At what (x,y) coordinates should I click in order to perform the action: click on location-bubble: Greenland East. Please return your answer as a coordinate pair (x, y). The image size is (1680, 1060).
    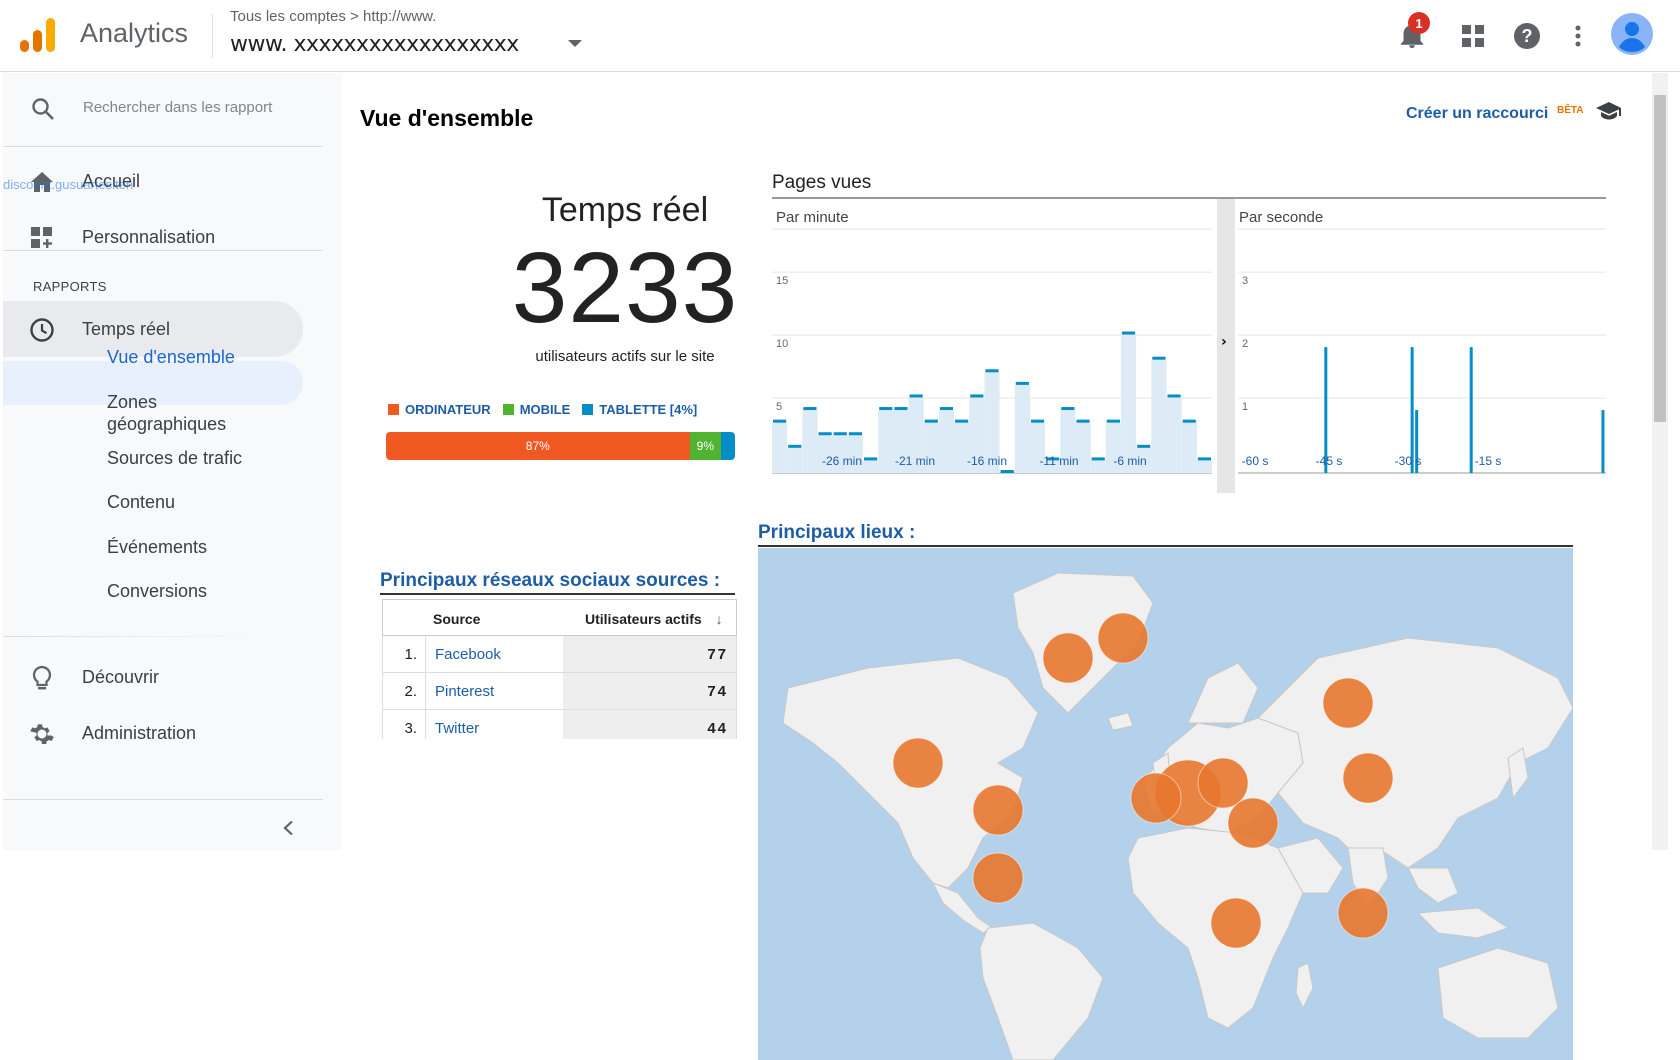
    Looking at the image, I should click on (1123, 638).